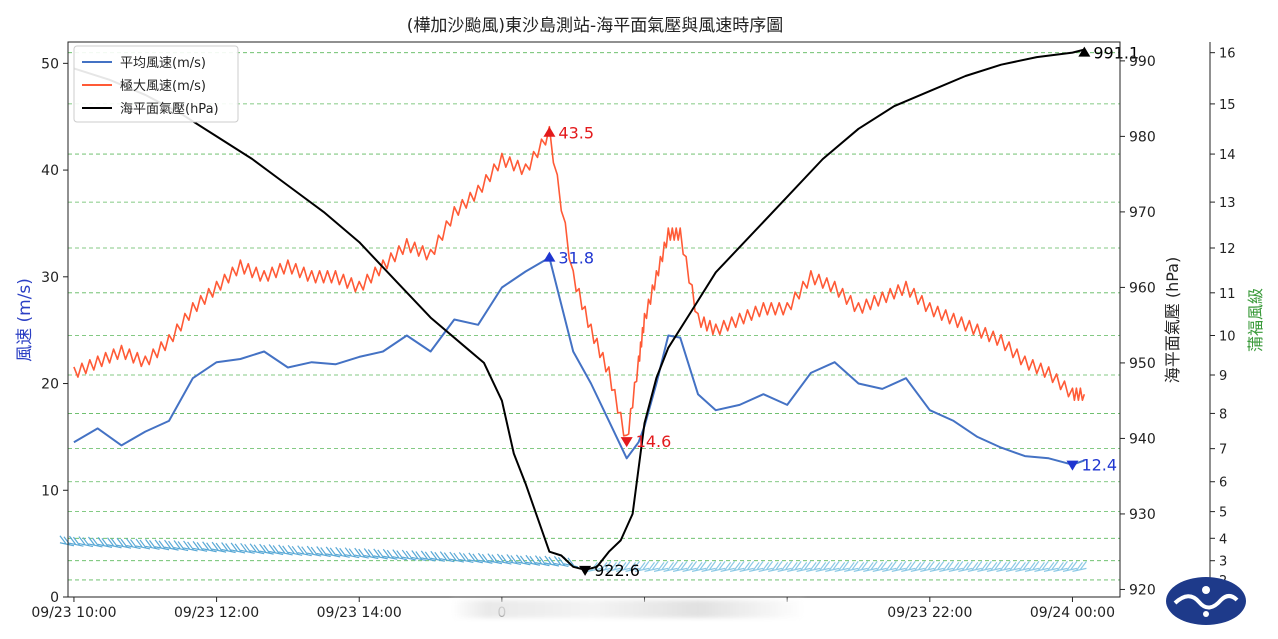 The image size is (1278, 639). What do you see at coordinates (573, 553) in the screenshot?
I see `wind-barbs` at bounding box center [573, 553].